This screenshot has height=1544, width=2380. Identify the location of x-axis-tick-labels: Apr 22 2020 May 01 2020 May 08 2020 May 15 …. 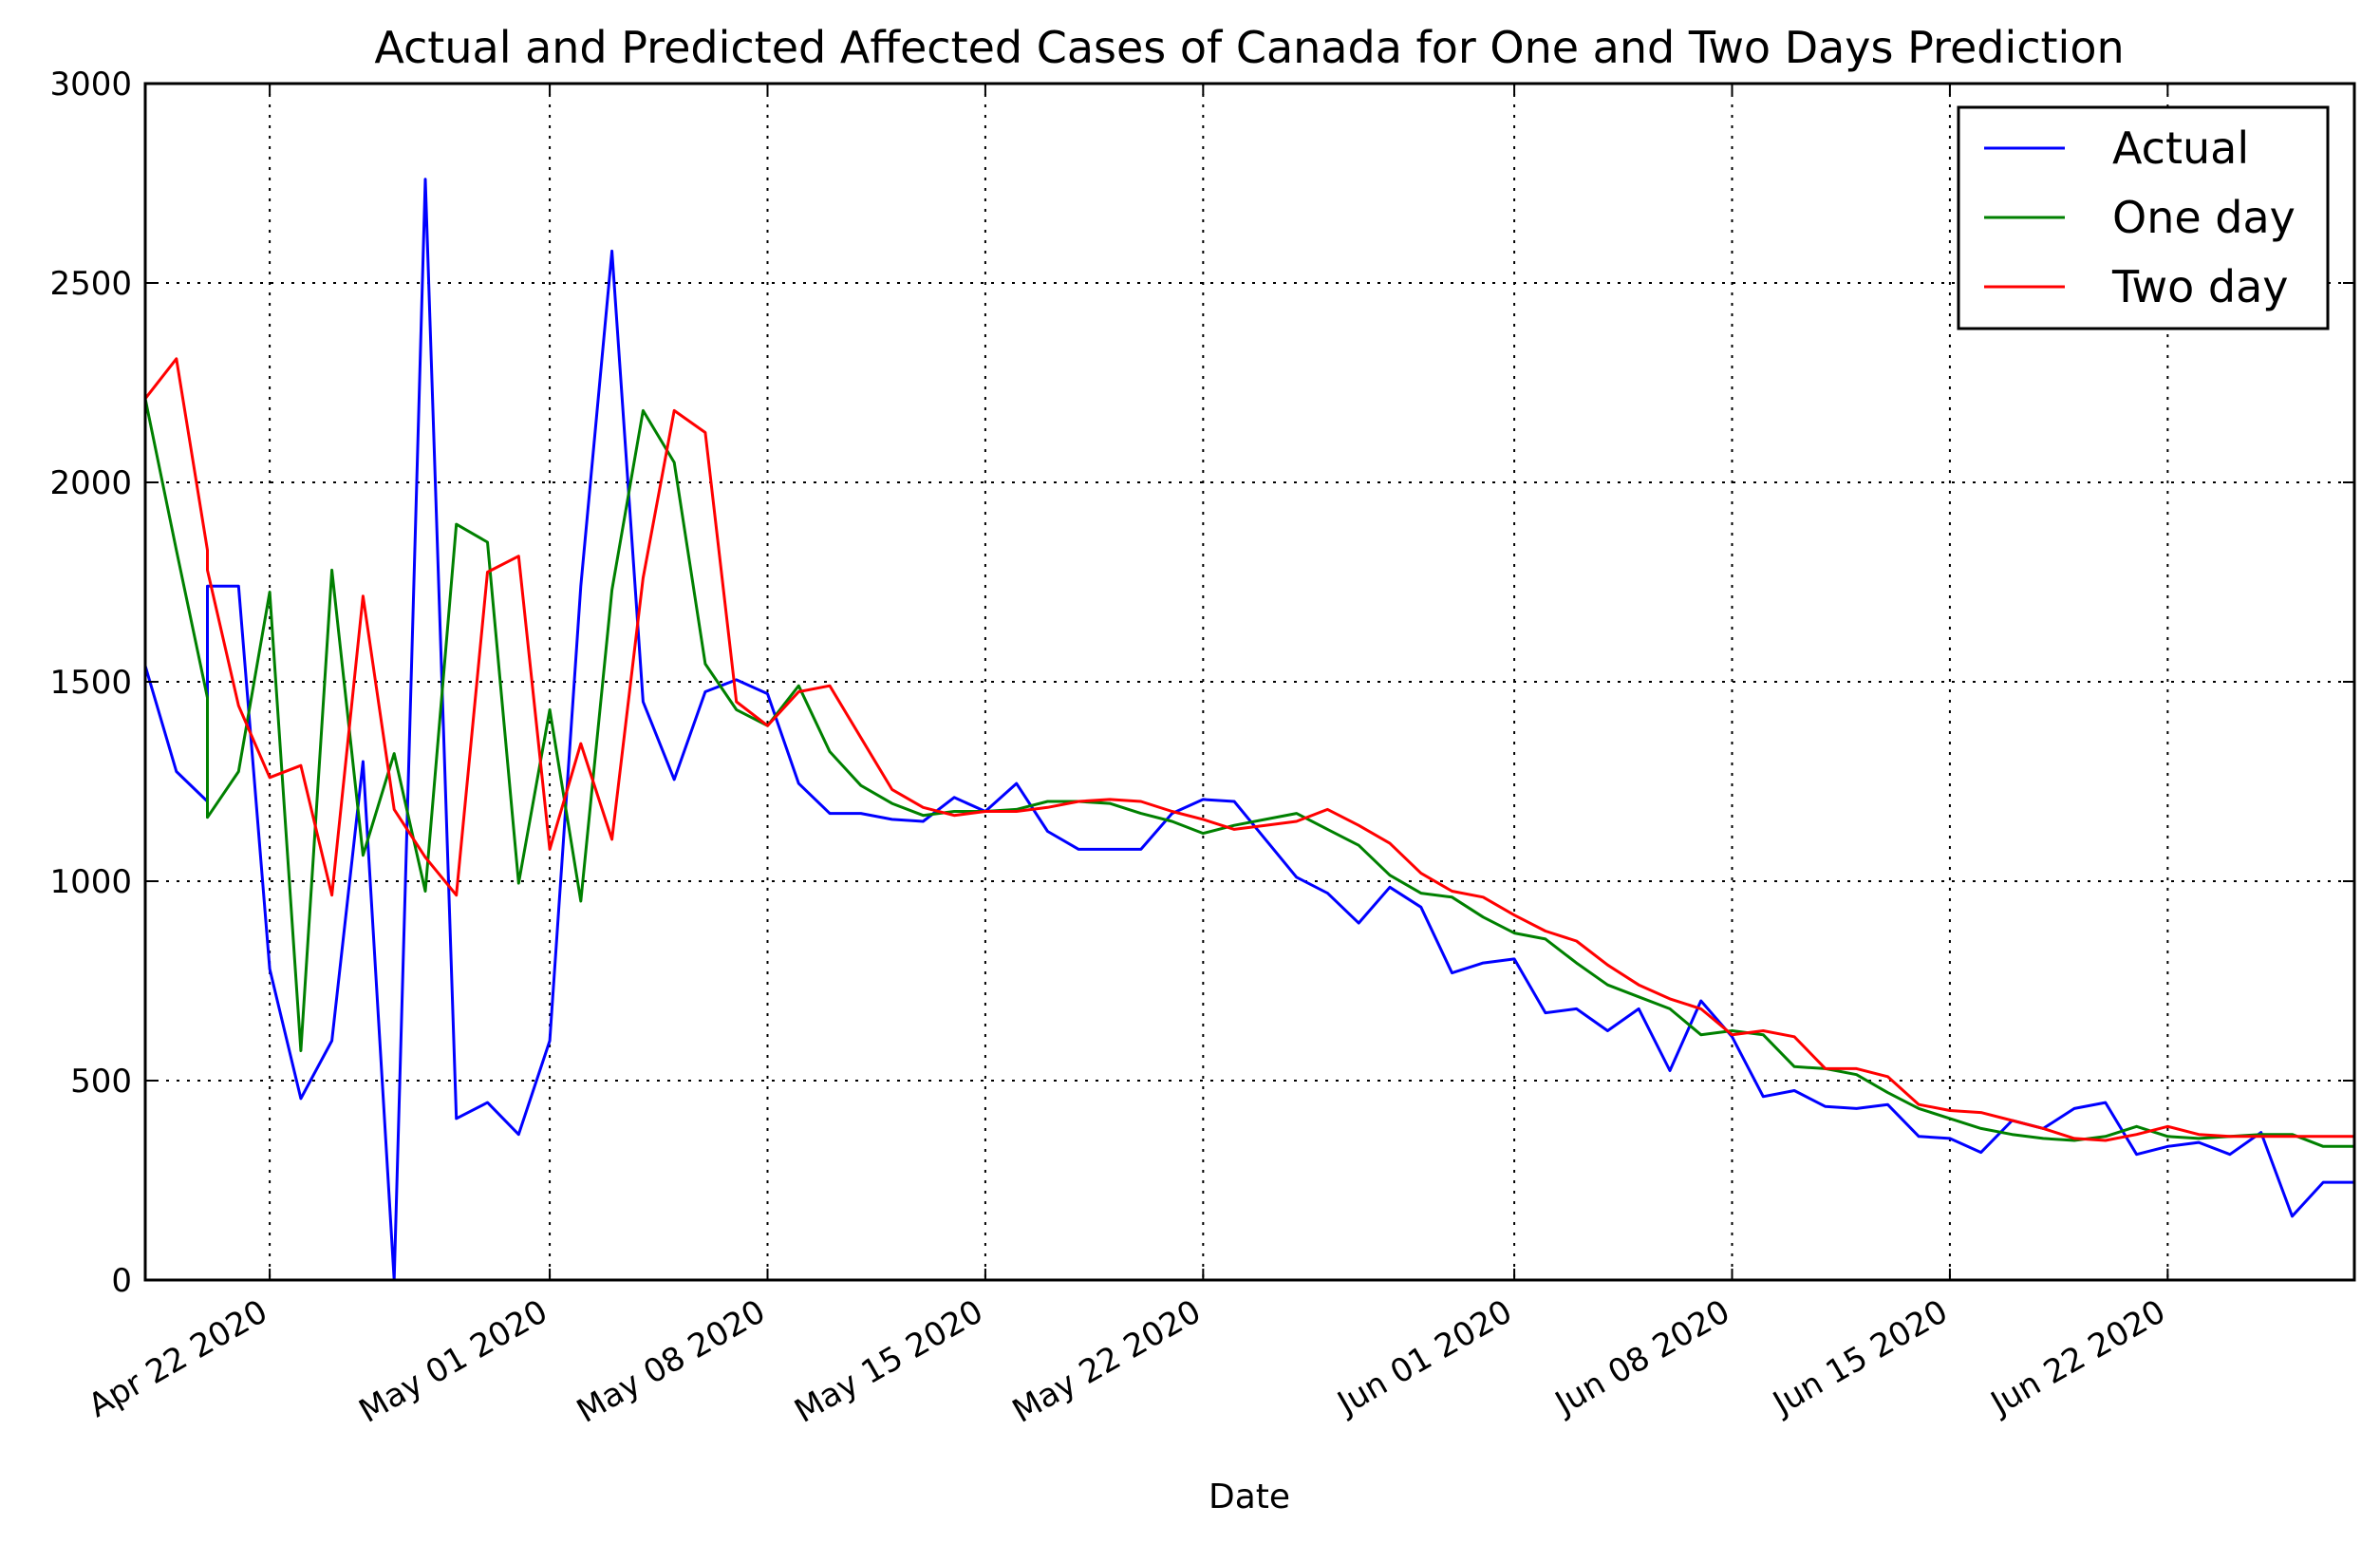
(1127, 1361).